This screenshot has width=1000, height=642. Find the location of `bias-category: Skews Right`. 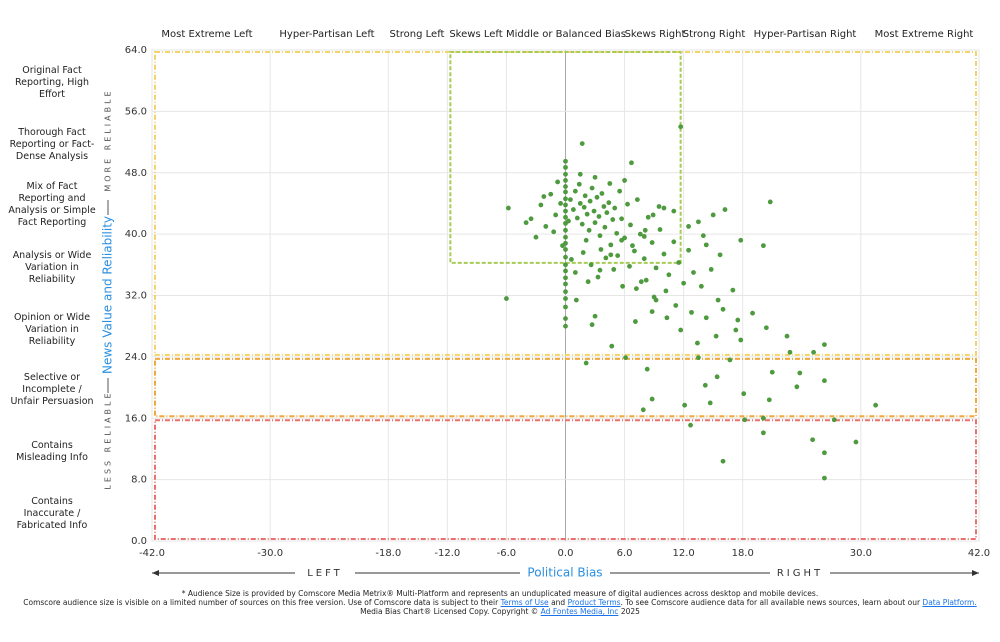

bias-category: Skews Right is located at coordinates (655, 34).